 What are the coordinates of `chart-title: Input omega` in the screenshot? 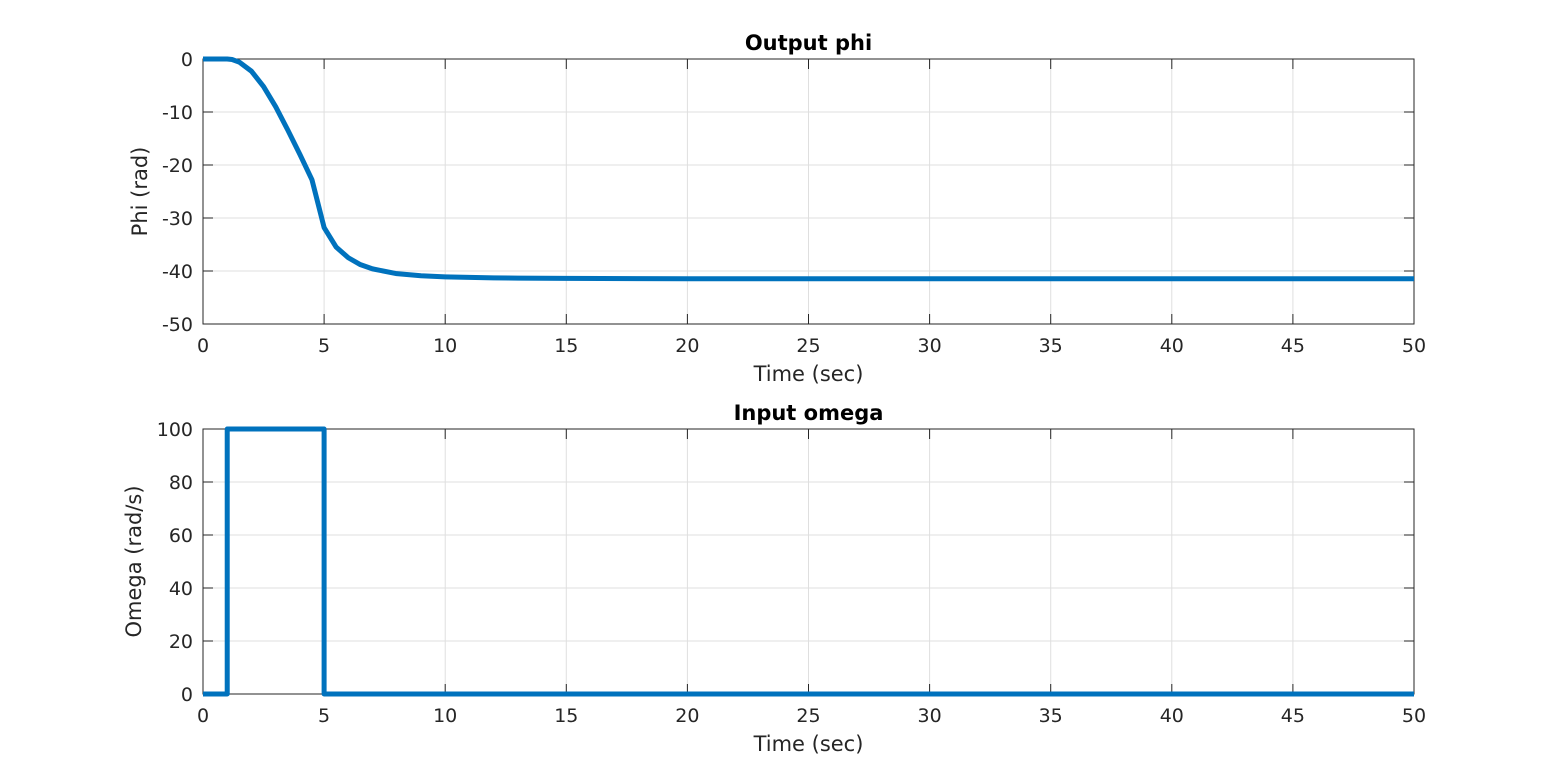 It's located at (809, 413).